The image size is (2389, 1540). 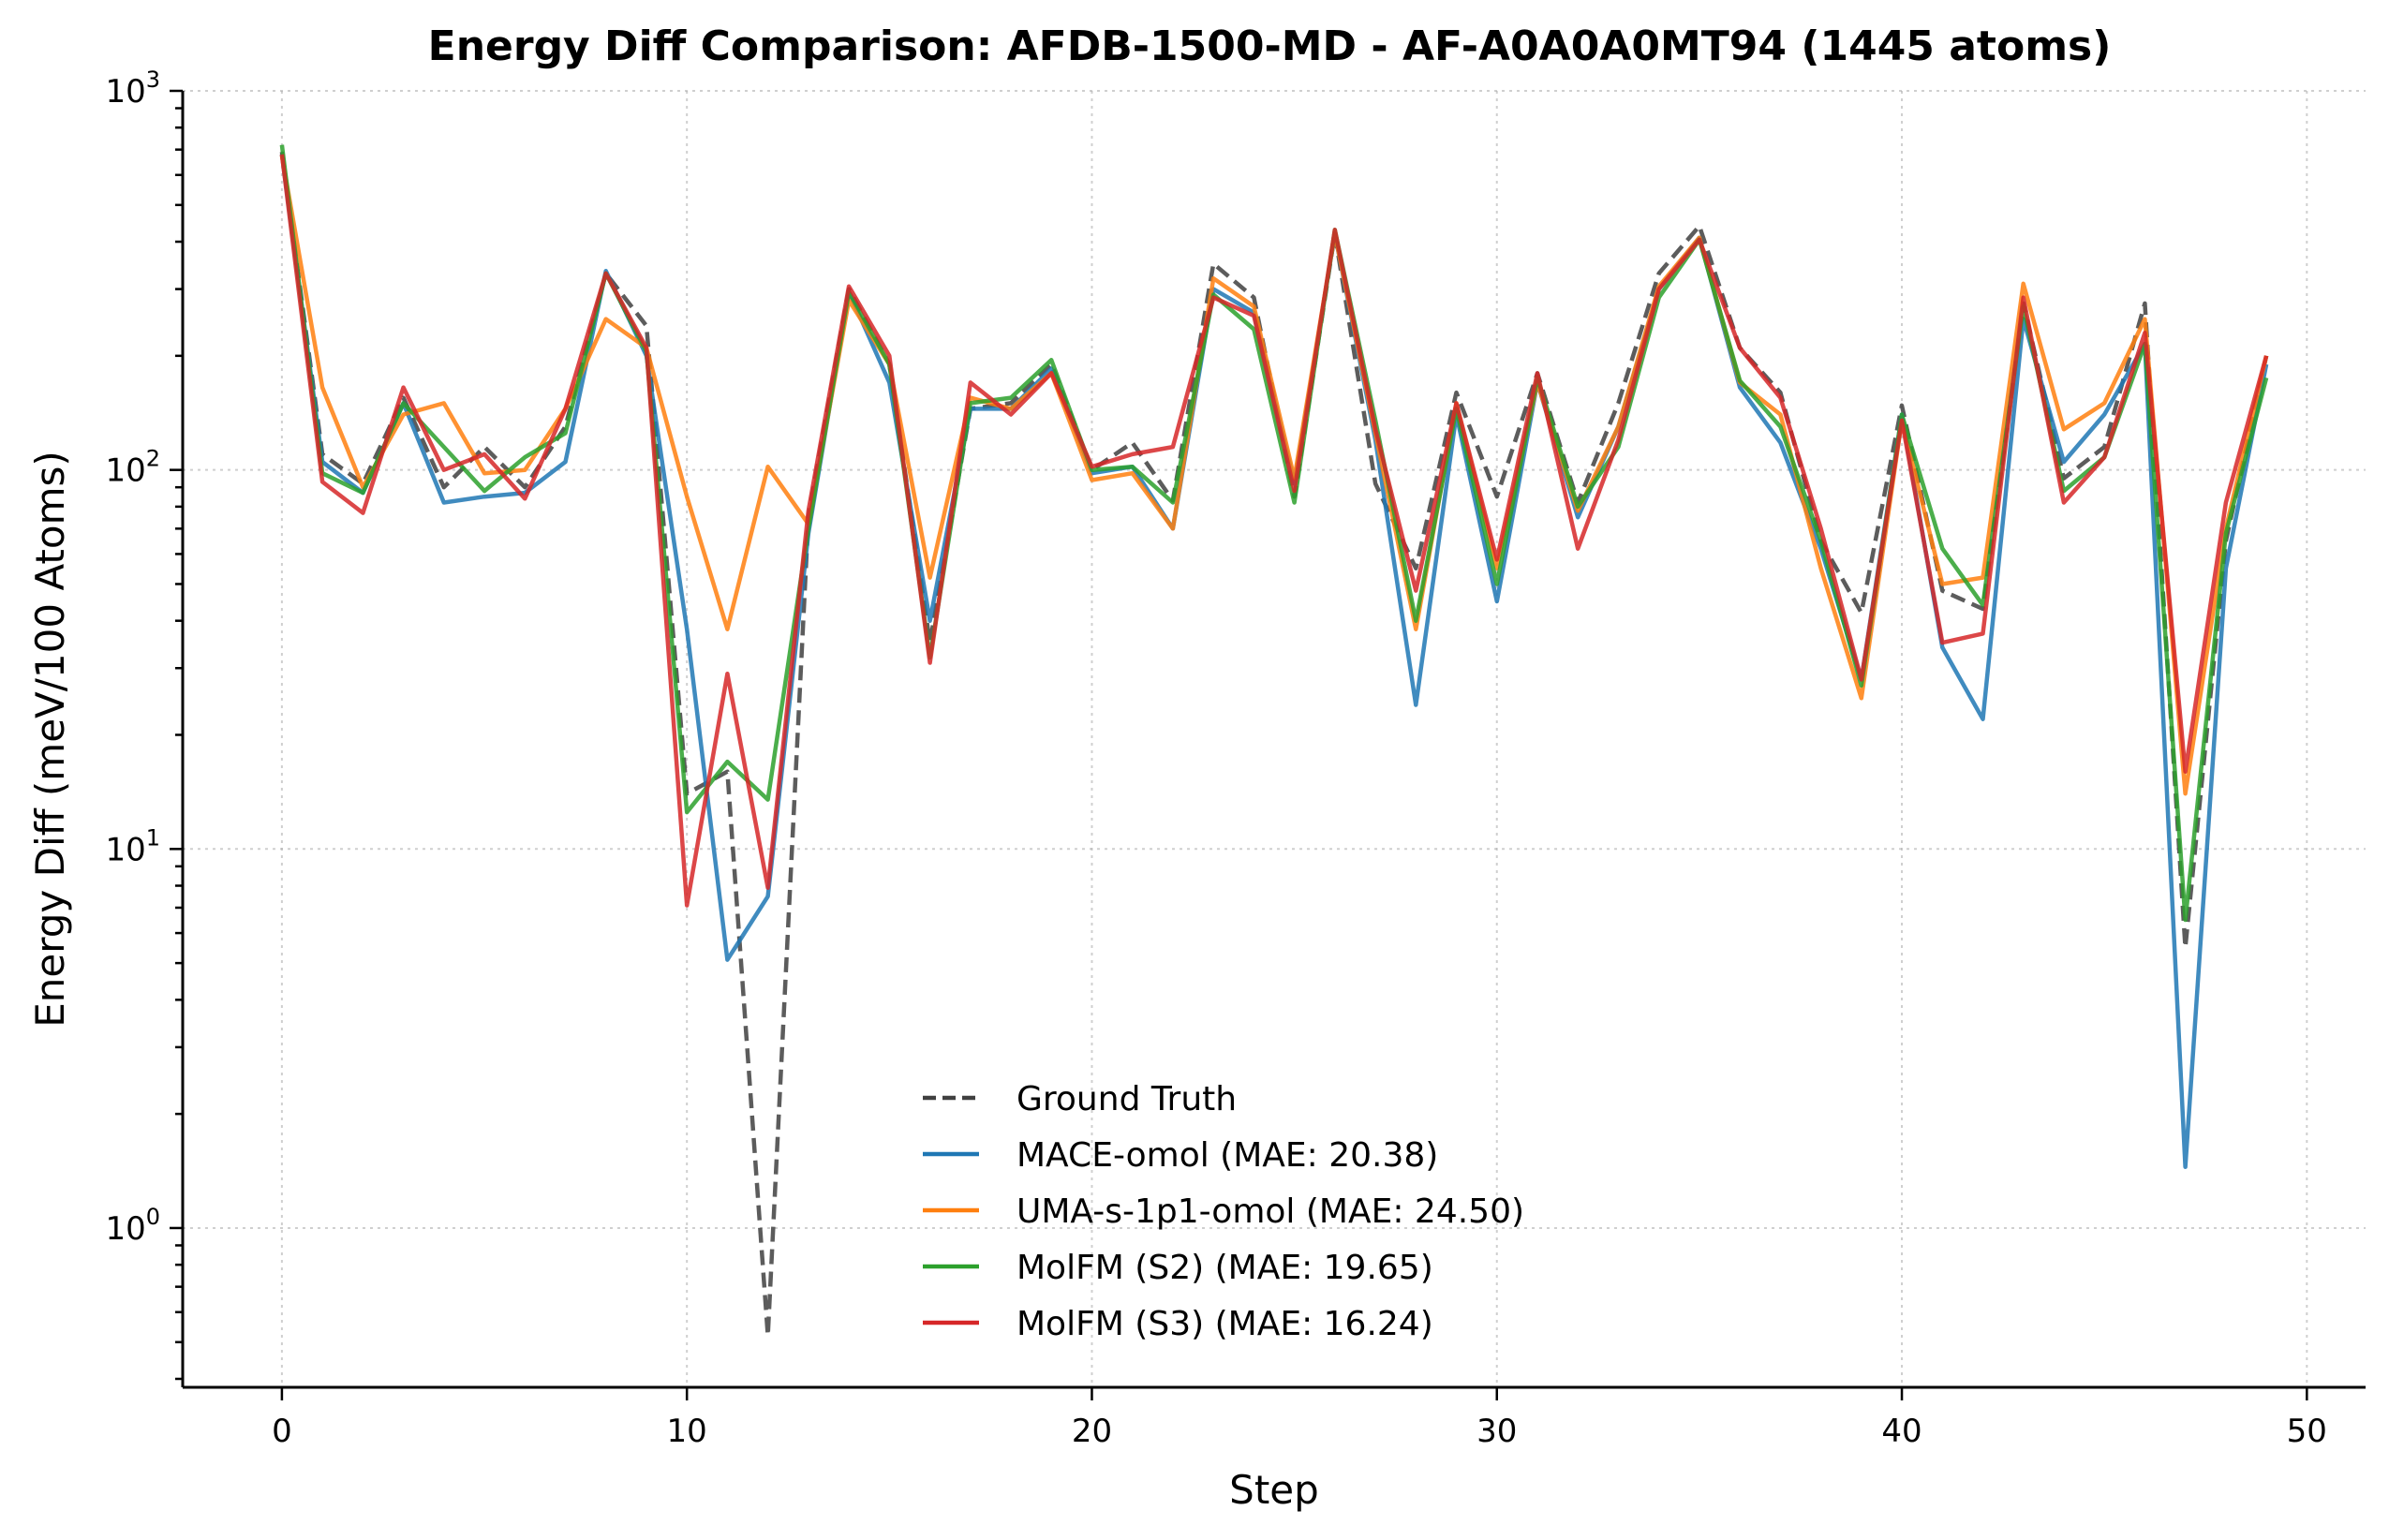 I want to click on x-tick-label: 10, so click(x=687, y=1431).